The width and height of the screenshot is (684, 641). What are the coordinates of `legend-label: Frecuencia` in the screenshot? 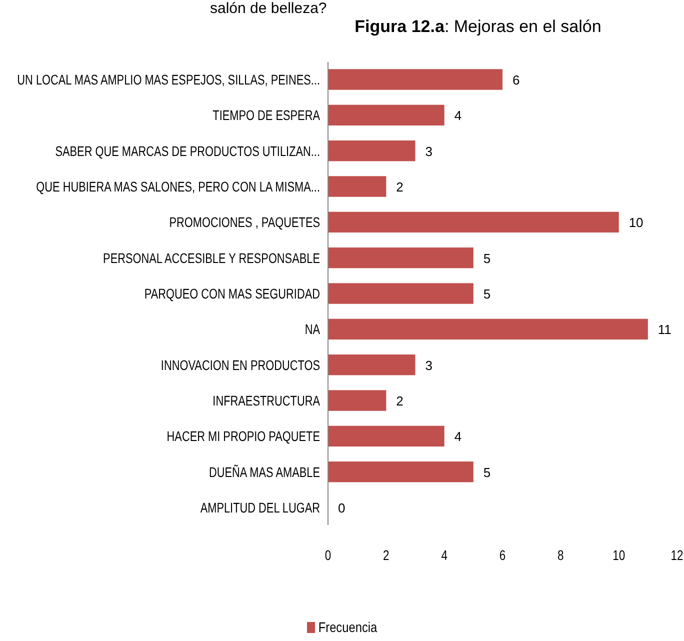 It's located at (348, 627).